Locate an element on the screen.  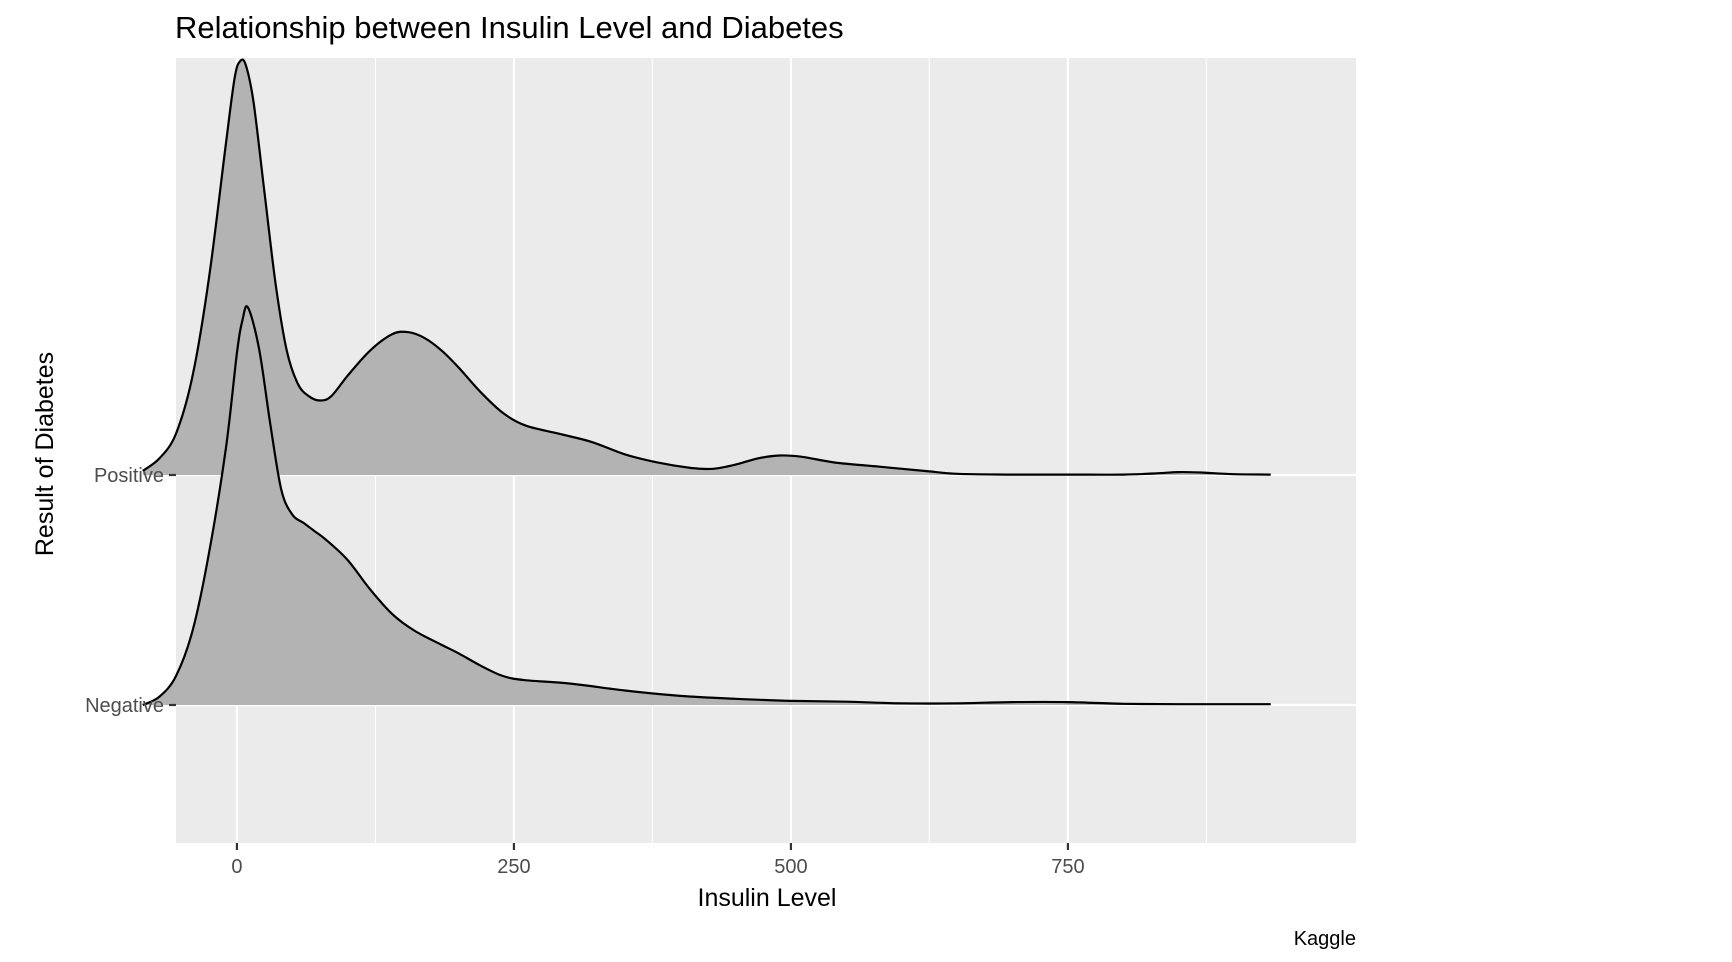
x-axis-title: Insulin Level is located at coordinates (767, 898).